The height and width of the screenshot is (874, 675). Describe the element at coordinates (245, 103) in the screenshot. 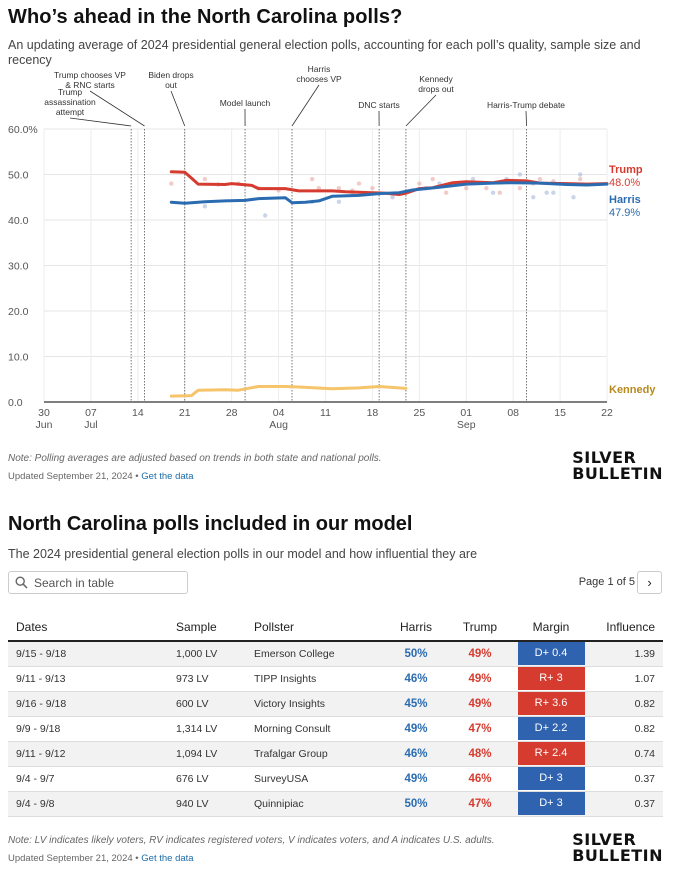

I see `event-label: Model launch` at that location.